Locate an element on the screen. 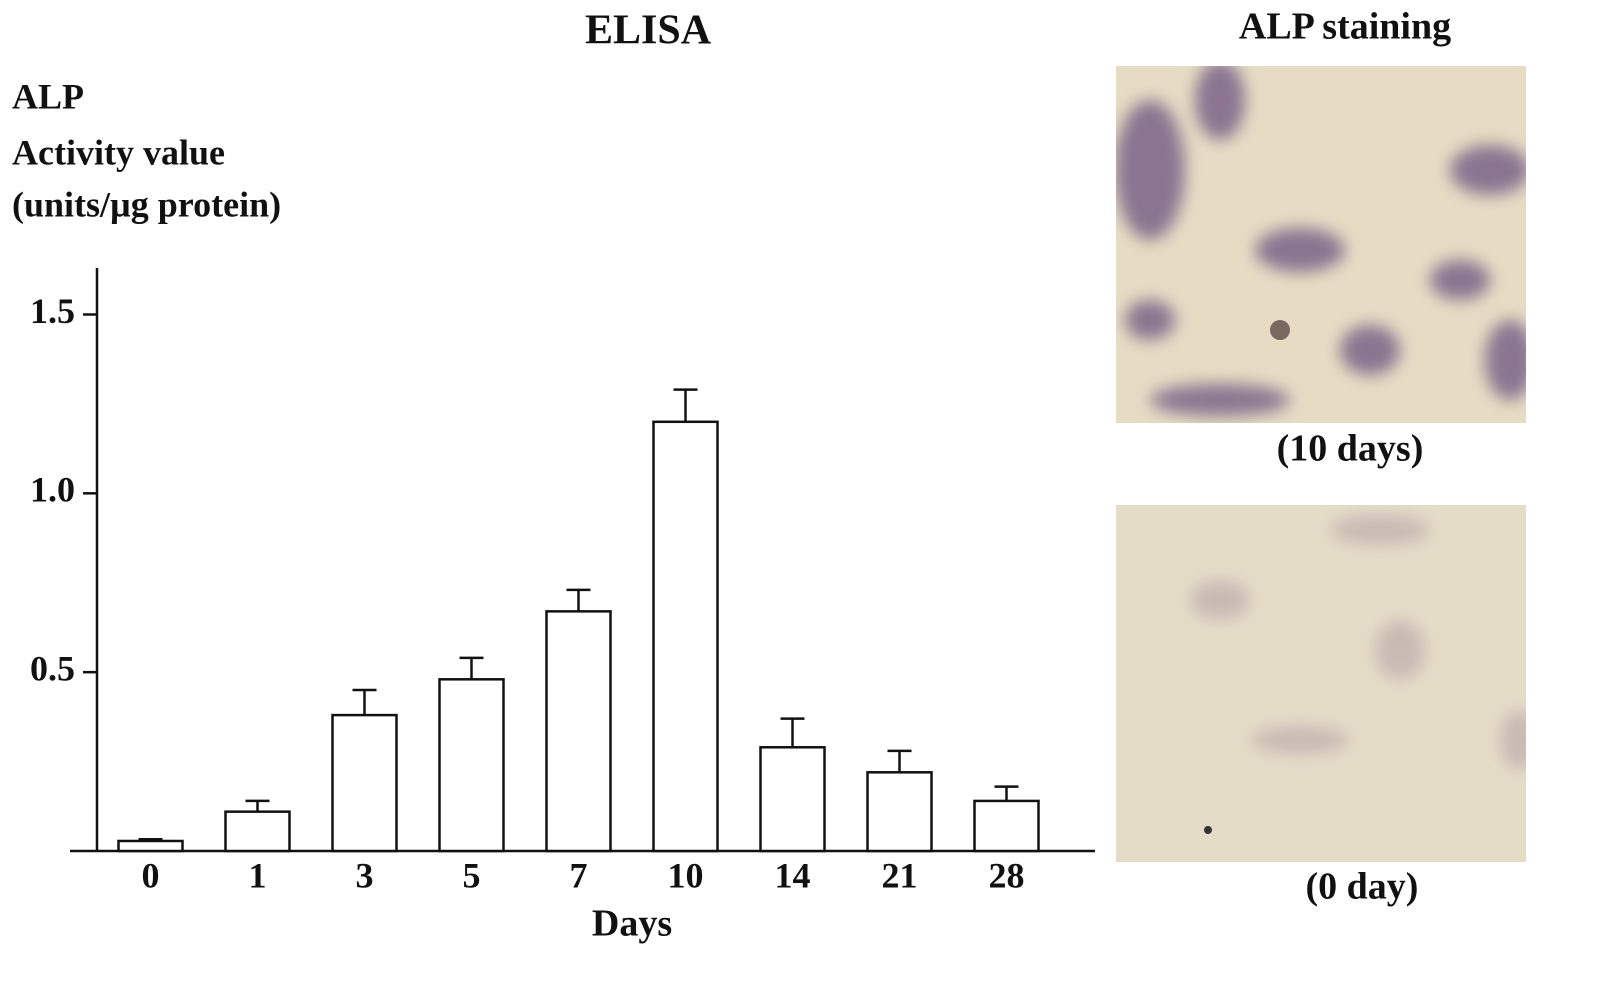 This screenshot has width=1614, height=990. x-tick-label: 1 is located at coordinates (258, 875).